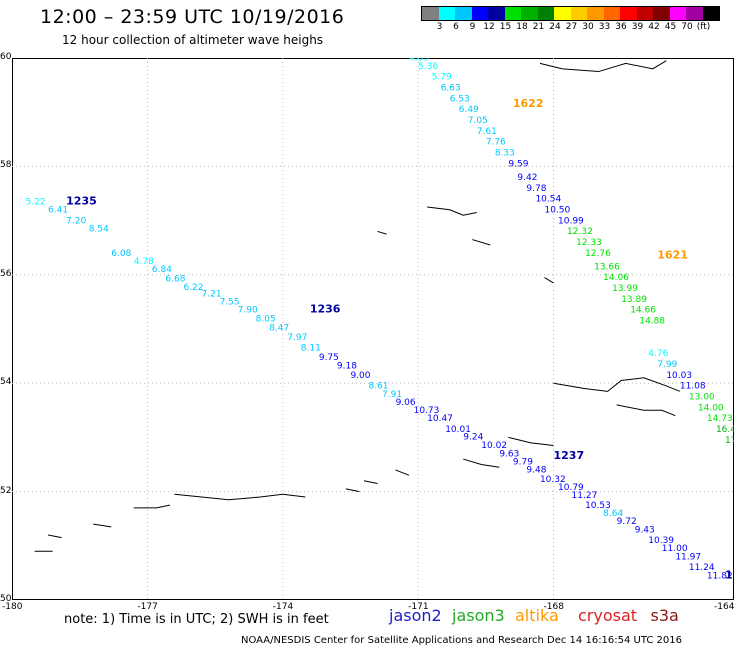 Image resolution: width=740 pixels, height=650 pixels. I want to click on wave-height-label: 13.89, so click(634, 300).